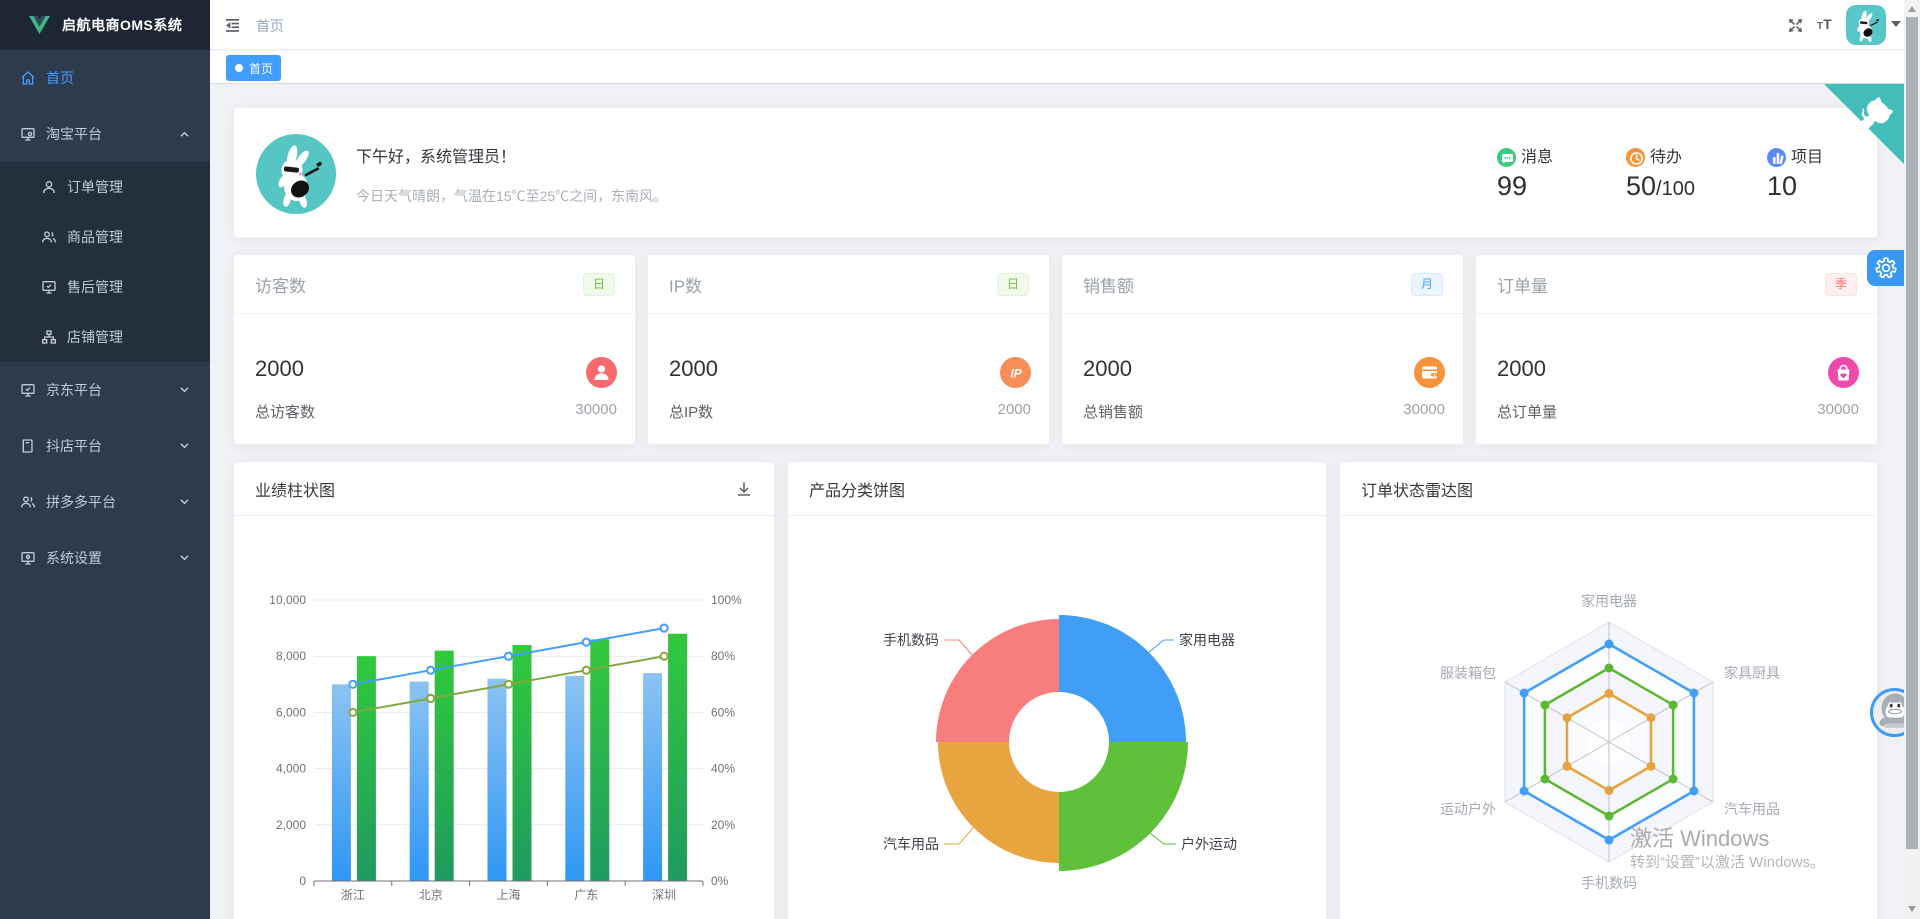  I want to click on svg-text: 0%, so click(720, 881).